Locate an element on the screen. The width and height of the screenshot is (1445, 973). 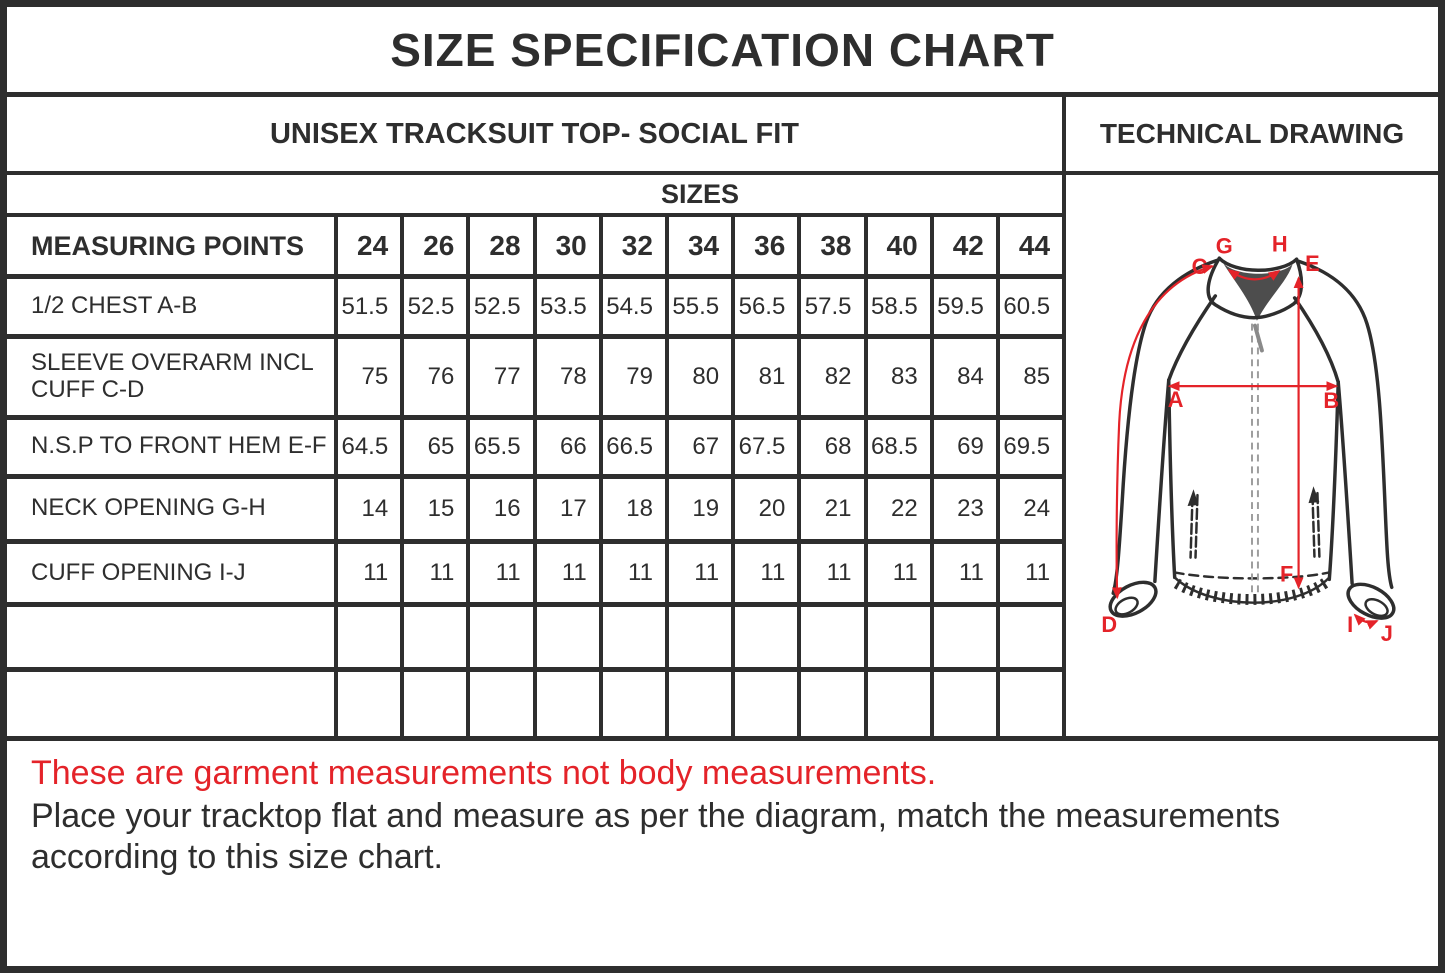
measurement-value-cell: 15 is located at coordinates (433, 508).